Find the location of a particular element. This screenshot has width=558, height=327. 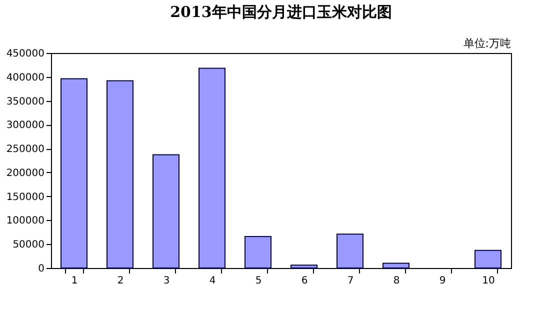

x-tick-label: 1 is located at coordinates (74, 281).